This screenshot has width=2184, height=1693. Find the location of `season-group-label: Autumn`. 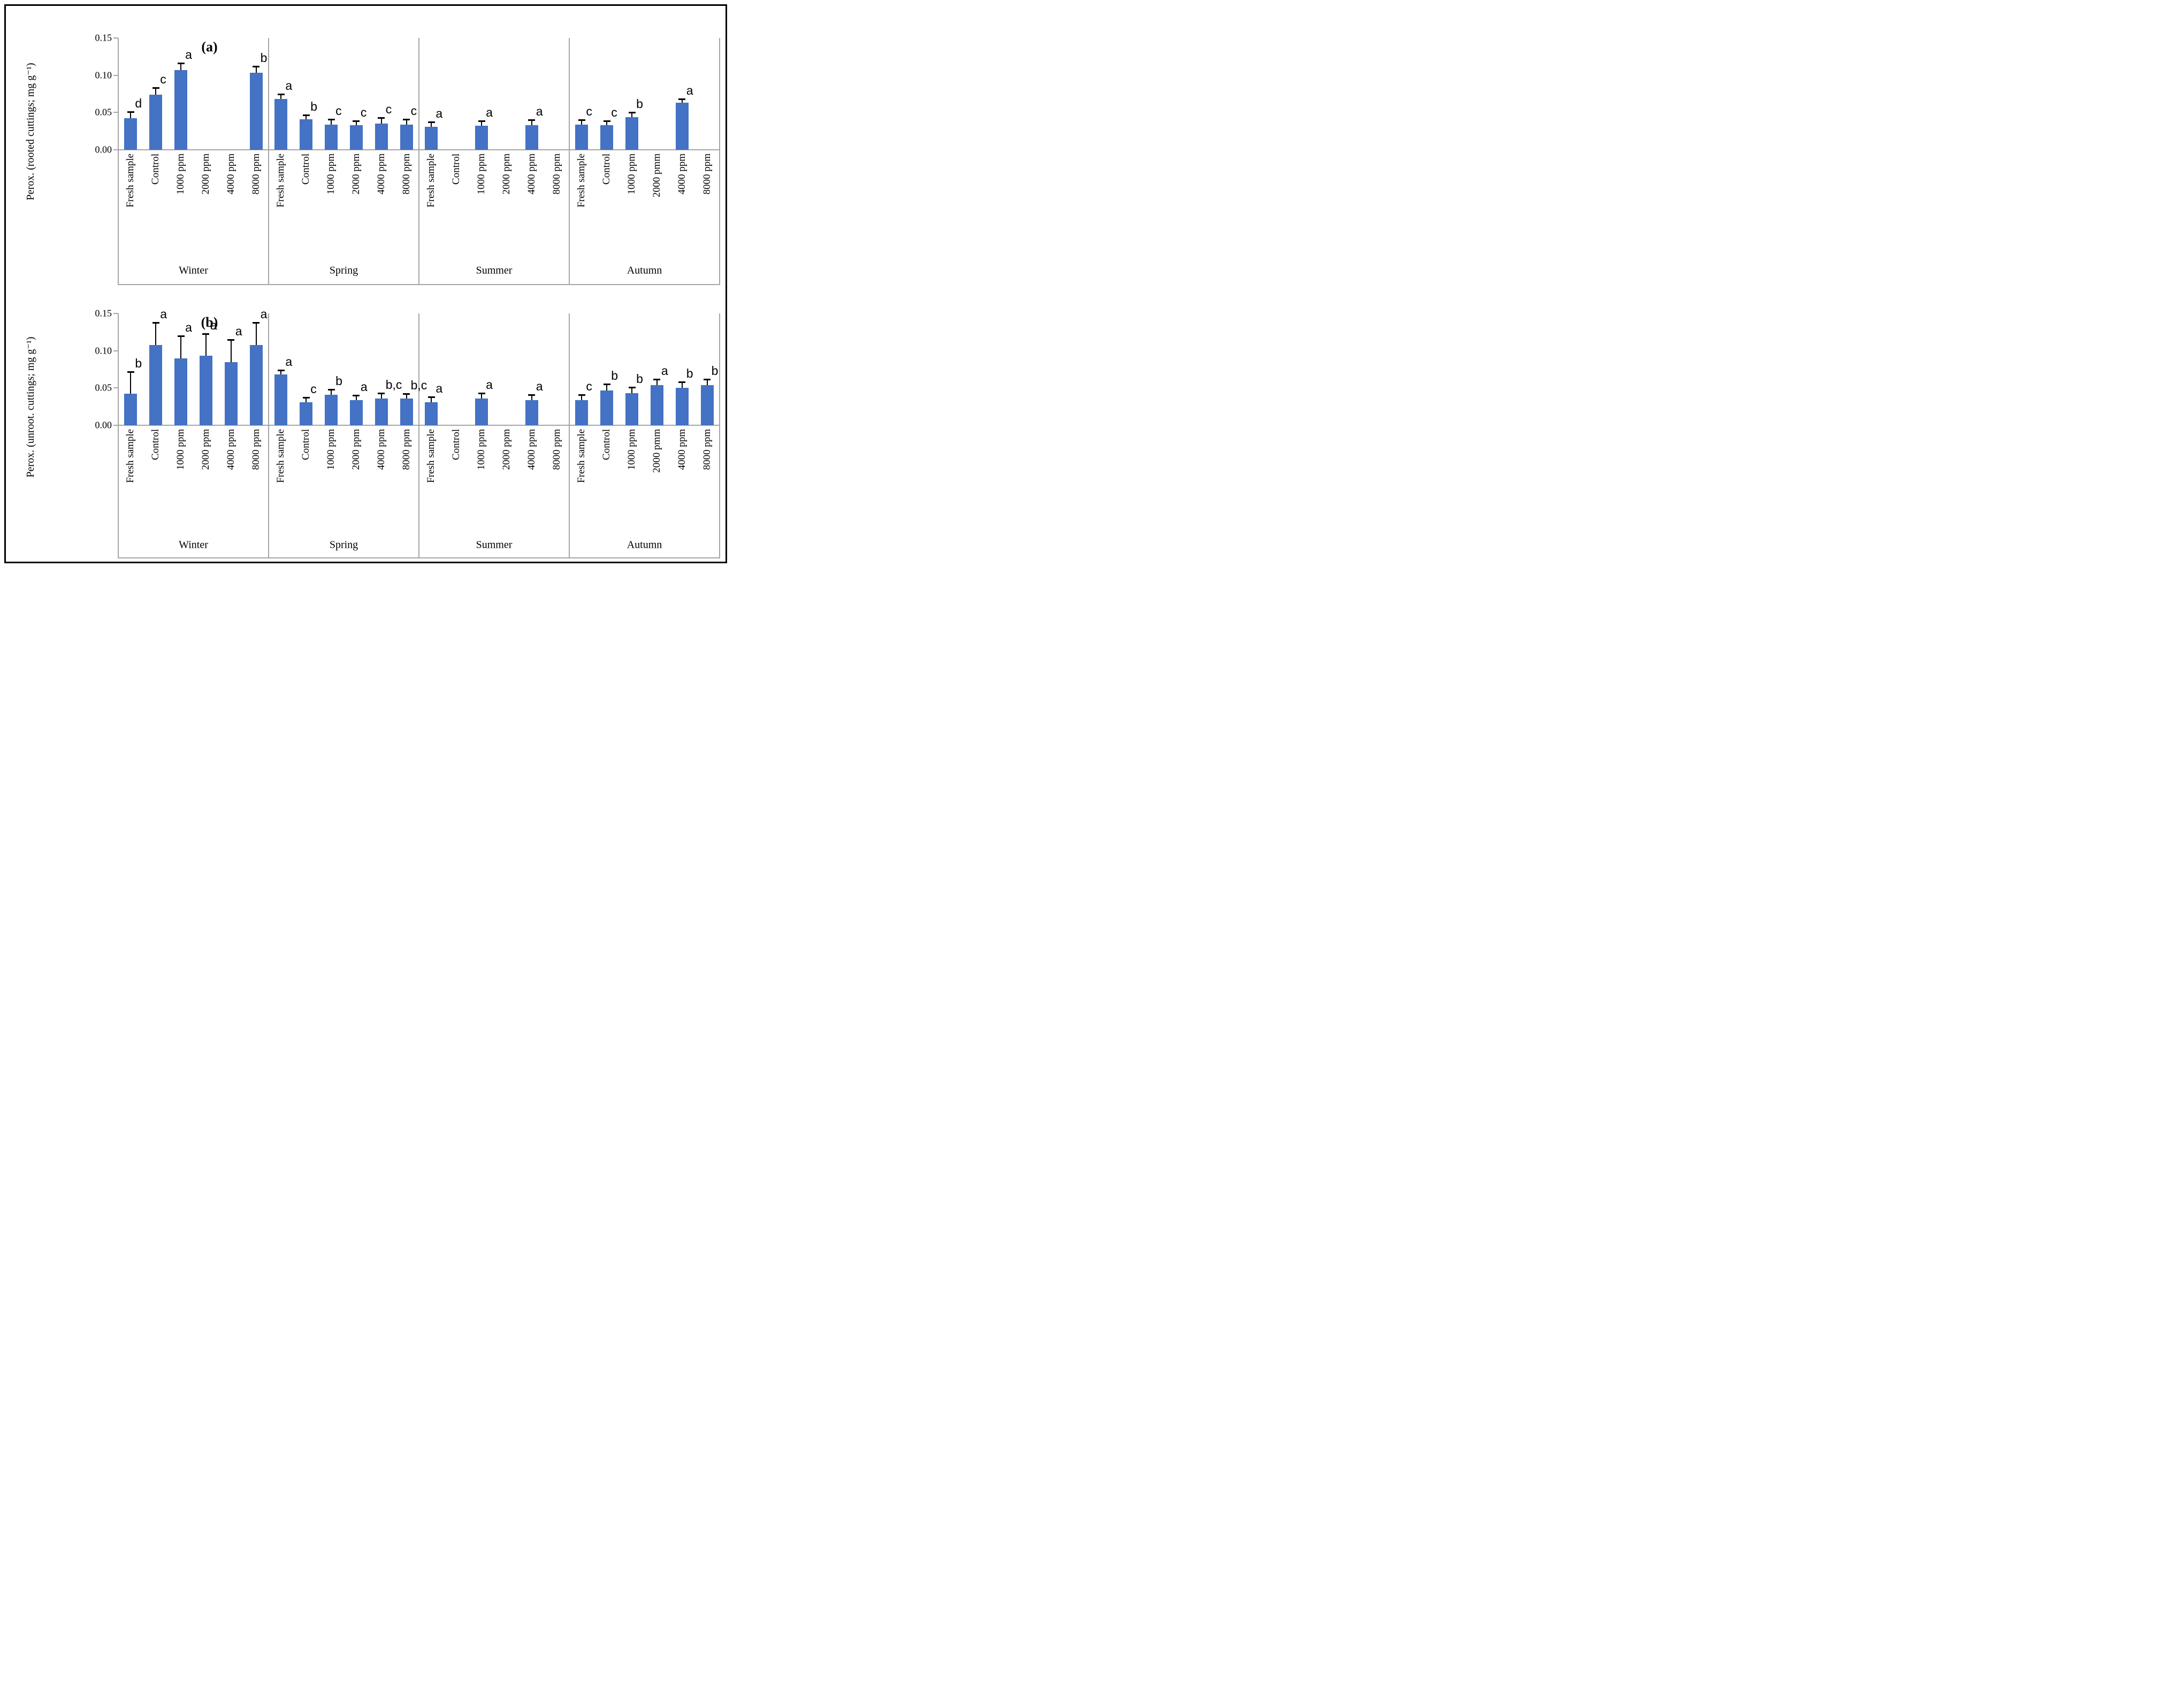

season-group-label: Autumn is located at coordinates (644, 544).